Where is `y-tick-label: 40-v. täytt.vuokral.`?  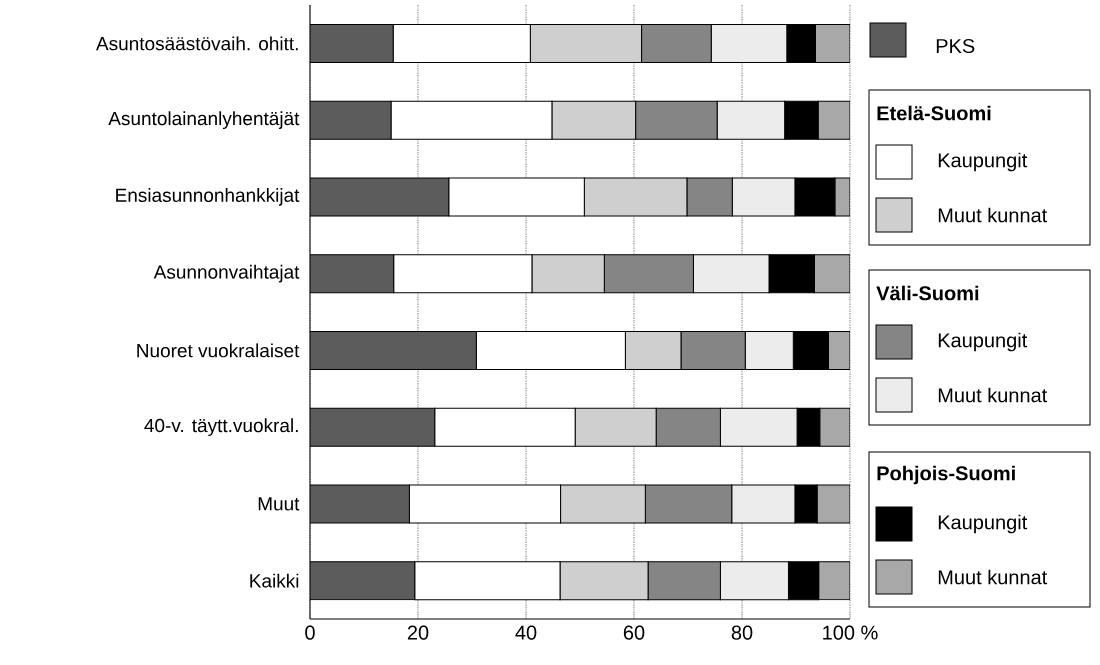 y-tick-label: 40-v. täytt.vuokral. is located at coordinates (221, 427).